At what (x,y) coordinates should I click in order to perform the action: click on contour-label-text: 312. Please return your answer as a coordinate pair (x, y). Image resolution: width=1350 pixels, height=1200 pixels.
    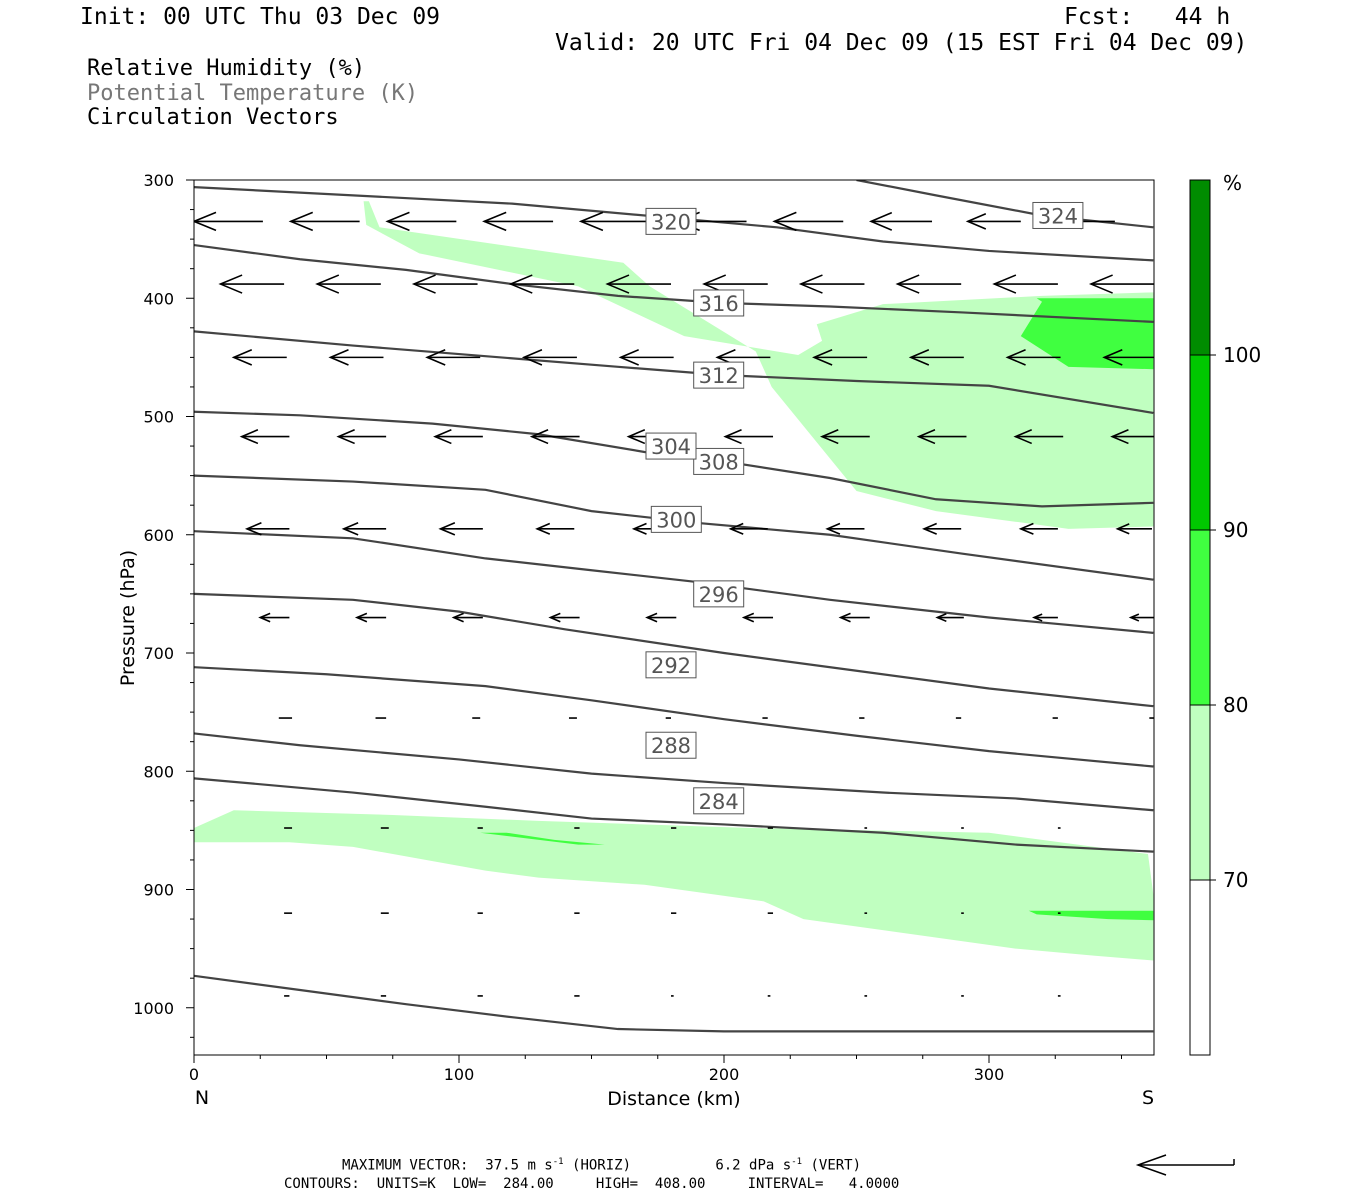
    Looking at the image, I should click on (719, 376).